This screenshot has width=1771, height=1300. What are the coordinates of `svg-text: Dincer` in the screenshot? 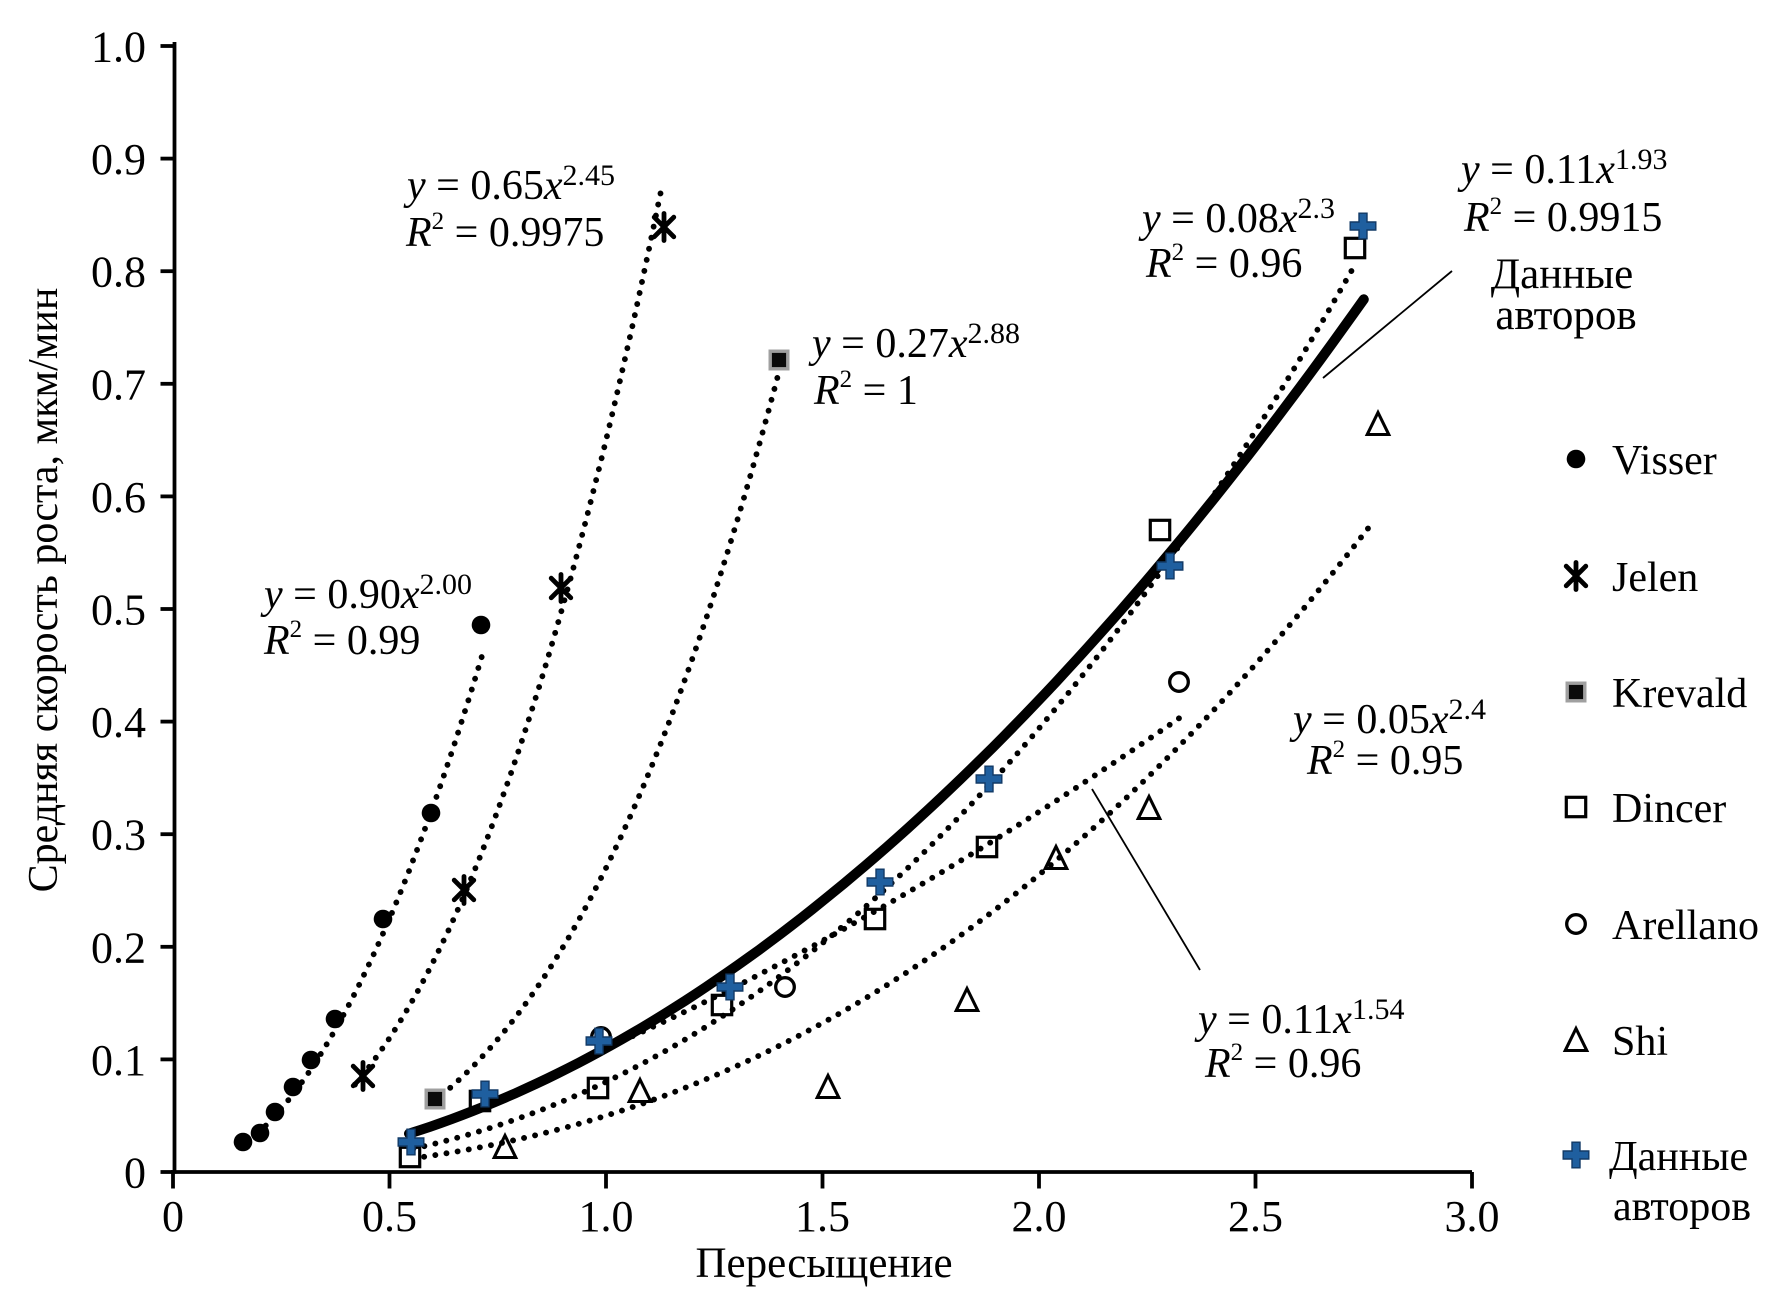 It's located at (1669, 809).